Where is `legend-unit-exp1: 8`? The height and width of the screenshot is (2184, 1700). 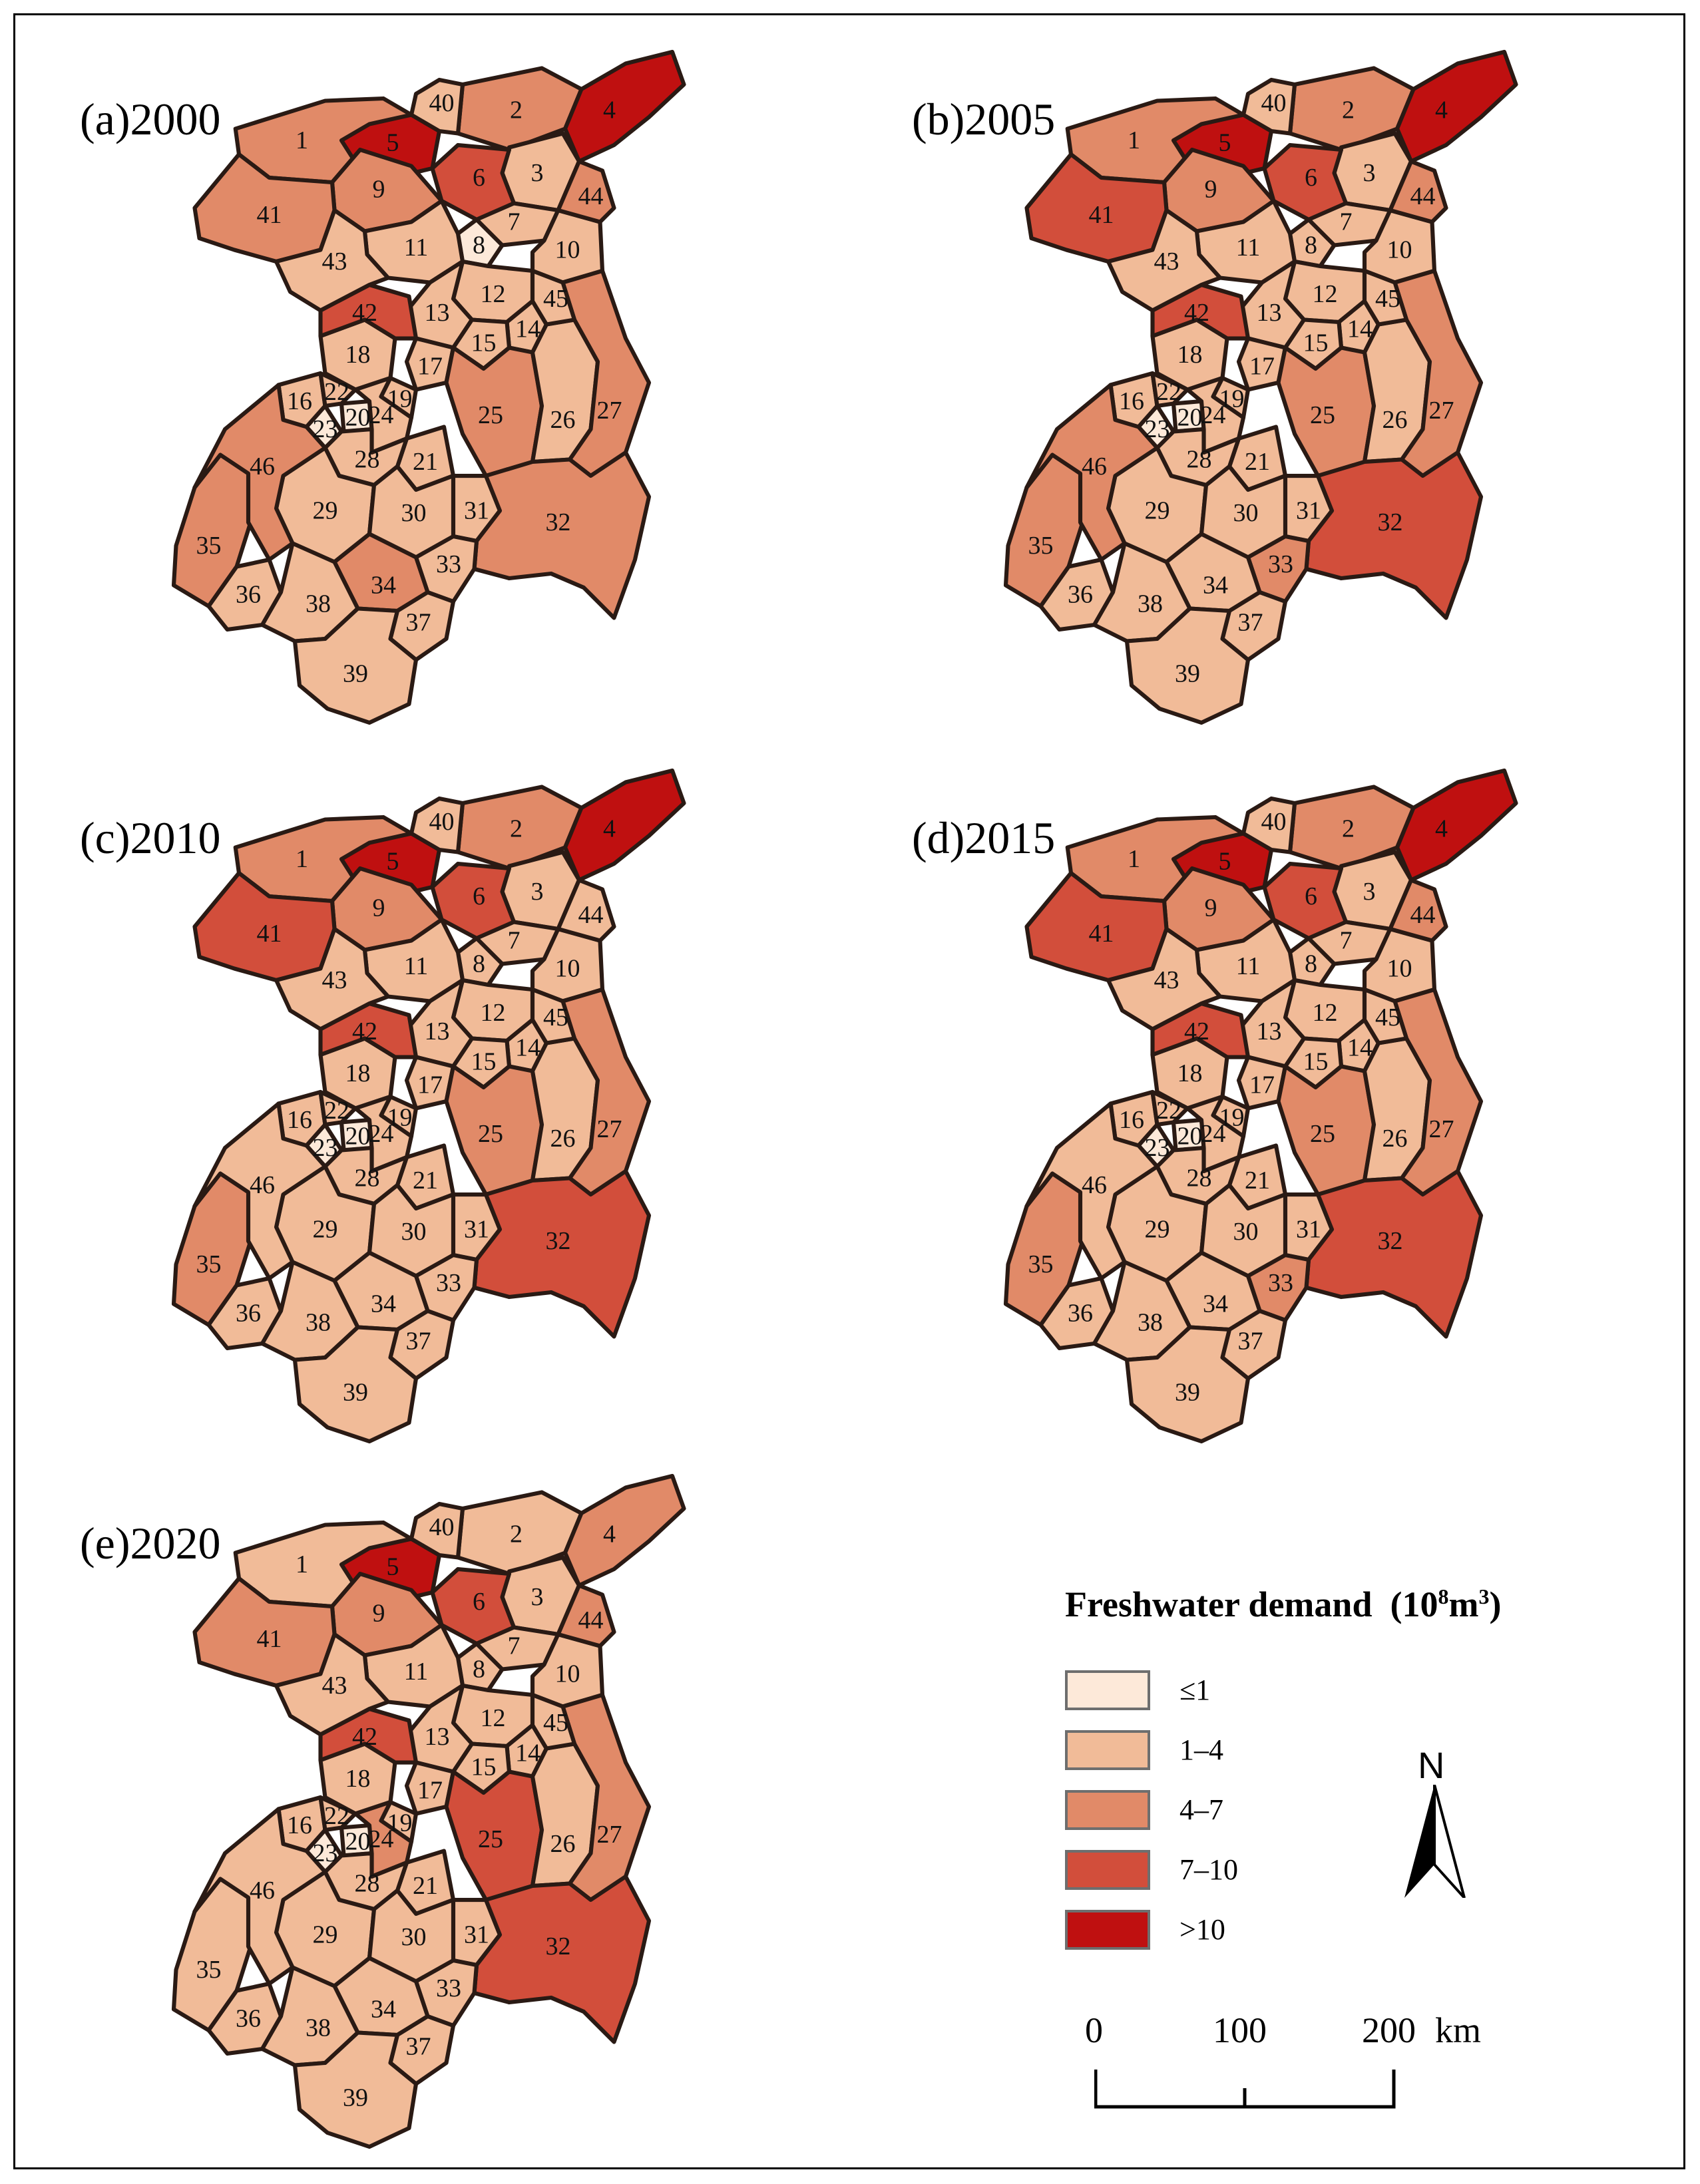 legend-unit-exp1: 8 is located at coordinates (1443, 1596).